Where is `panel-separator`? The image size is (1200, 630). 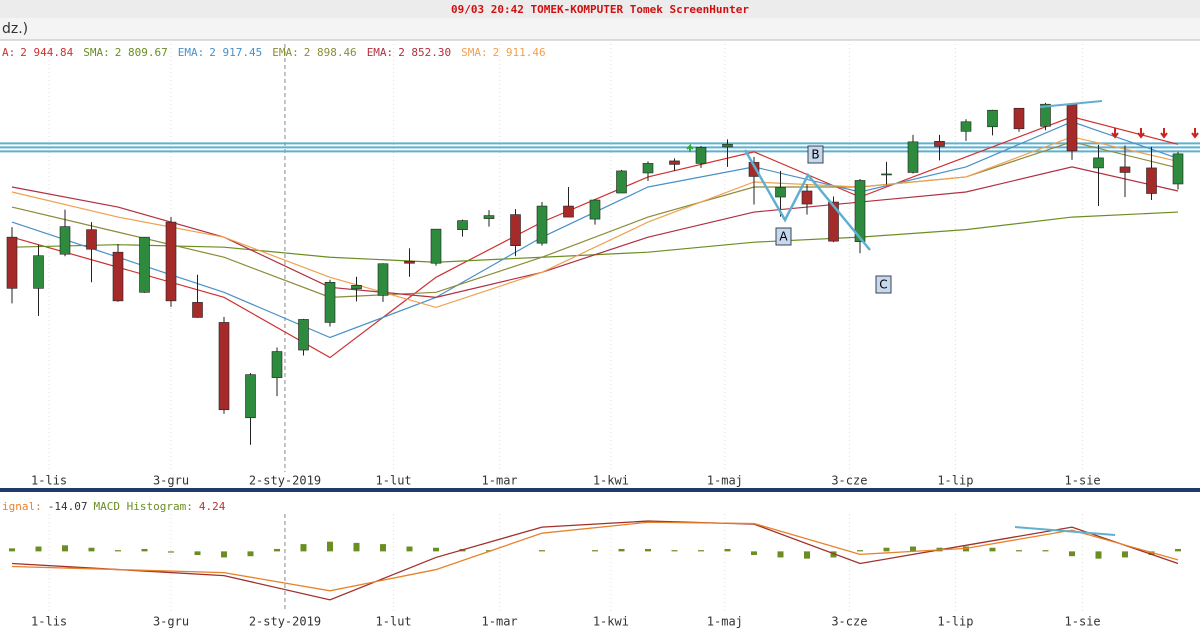
panel-separator is located at coordinates (600, 490).